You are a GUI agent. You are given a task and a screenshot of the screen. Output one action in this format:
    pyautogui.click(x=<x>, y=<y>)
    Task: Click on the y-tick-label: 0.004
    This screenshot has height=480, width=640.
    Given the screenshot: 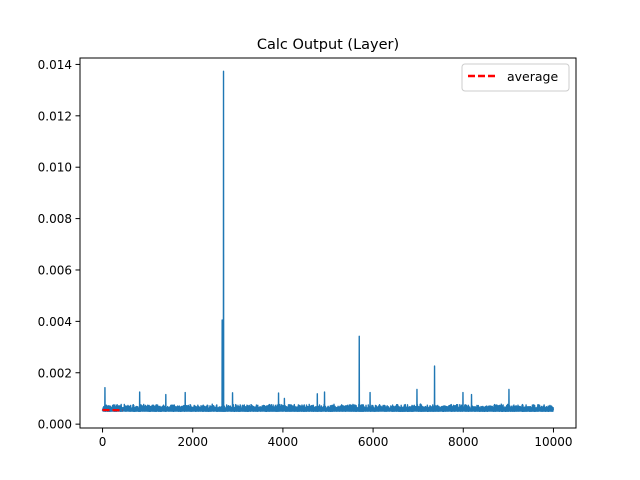 What is the action you would take?
    pyautogui.click(x=55, y=322)
    